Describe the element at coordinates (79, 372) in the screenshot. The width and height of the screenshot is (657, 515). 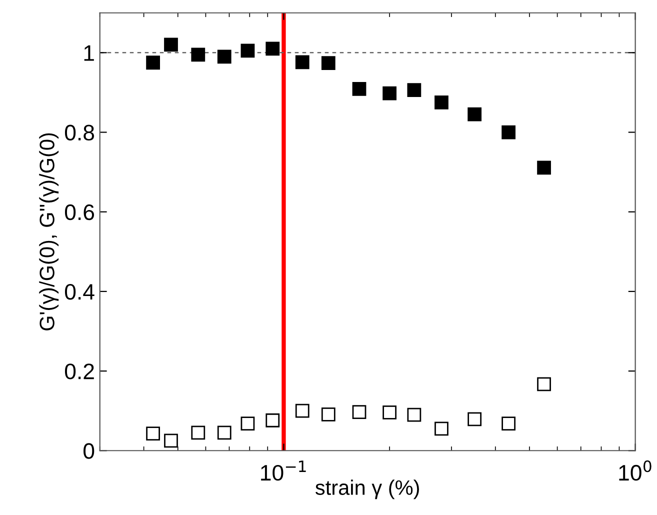
I see `y-tick-label: 0.2` at that location.